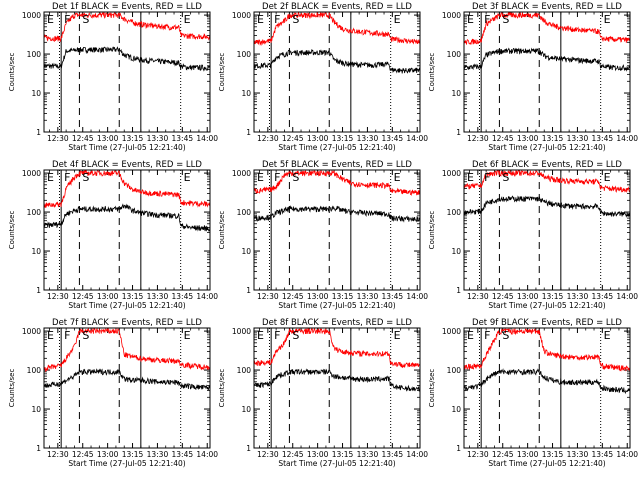  What do you see at coordinates (127, 323) in the screenshot?
I see `panel-title: Det 7f BLACK = Events, RED = LLD` at bounding box center [127, 323].